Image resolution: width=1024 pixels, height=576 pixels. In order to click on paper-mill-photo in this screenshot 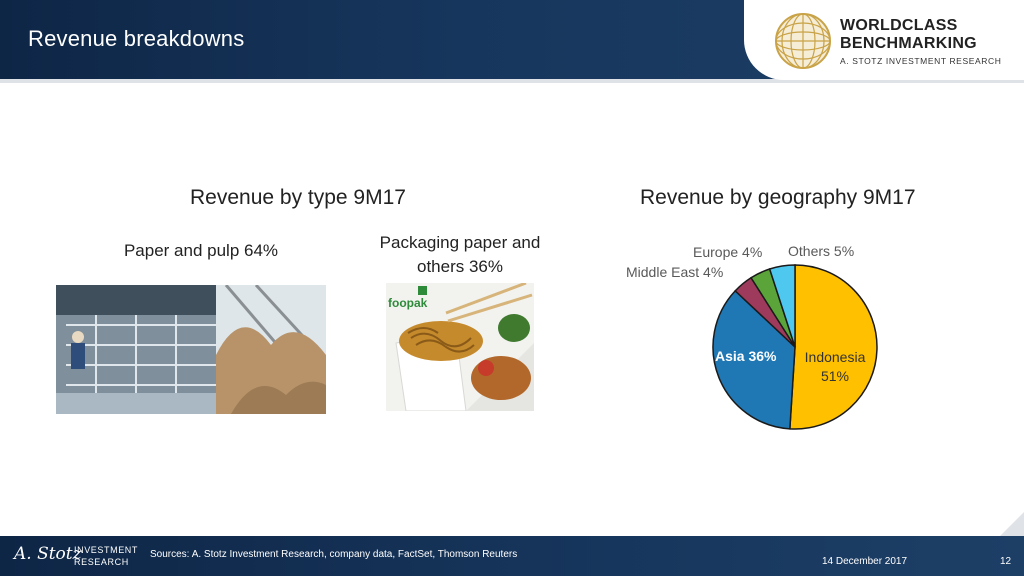, I will do `click(191, 349)`.